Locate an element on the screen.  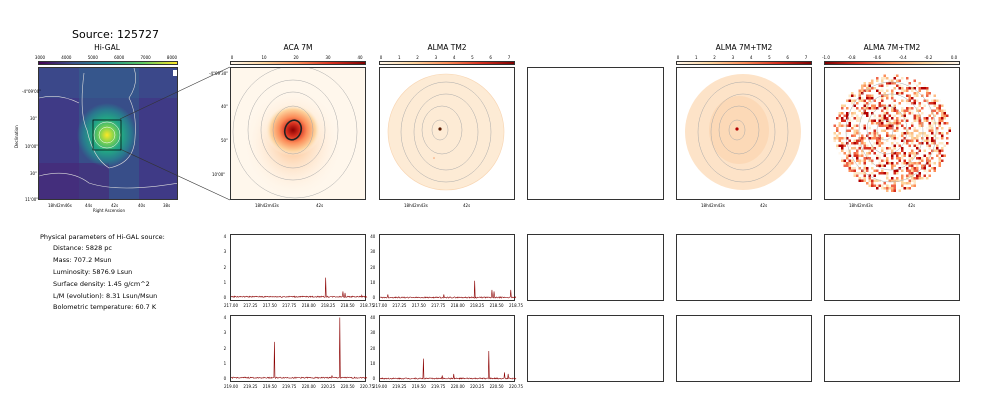
colorbar-tick-label: -0.6 is located at coordinates (877, 57).